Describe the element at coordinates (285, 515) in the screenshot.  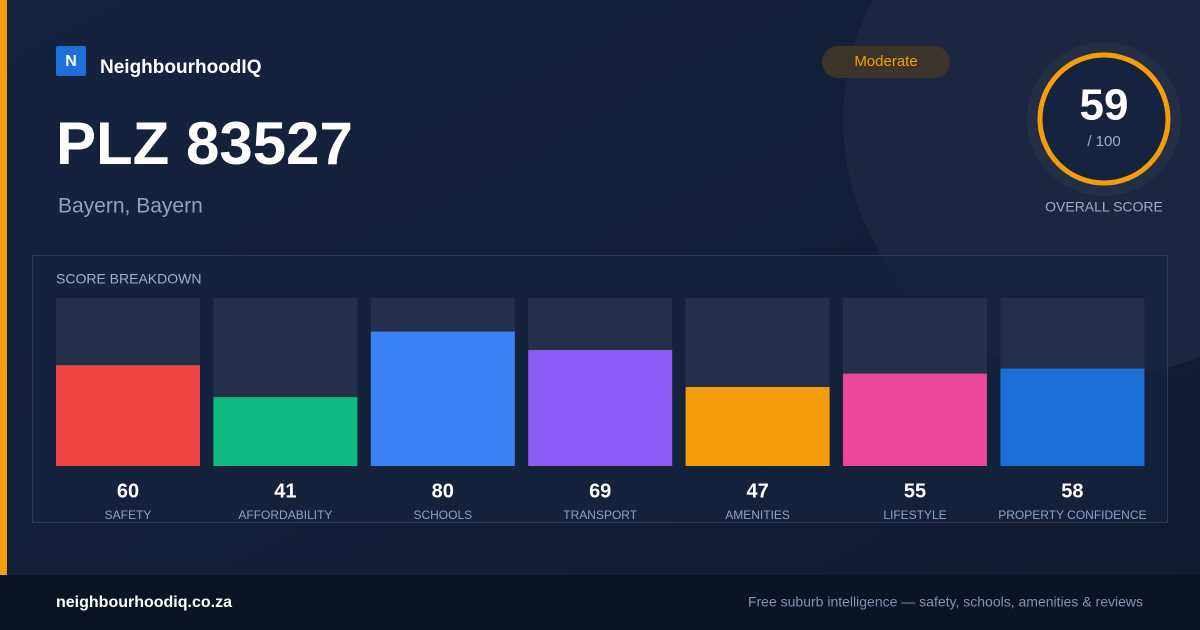
I see `category-label: AFFORDABILITY` at that location.